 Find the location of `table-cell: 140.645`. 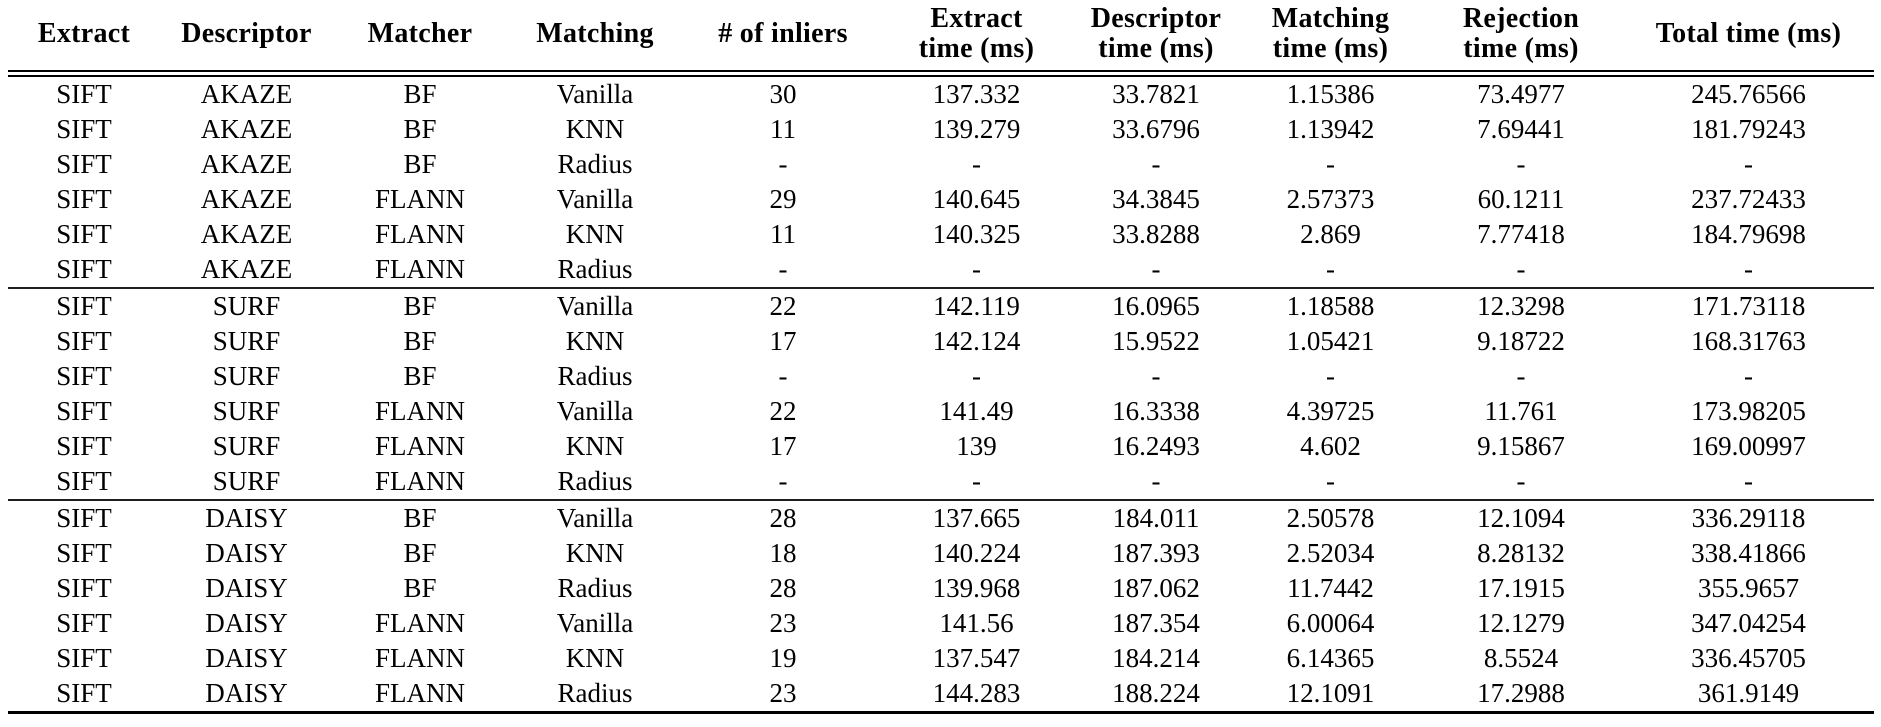

table-cell: 140.645 is located at coordinates (976, 199).